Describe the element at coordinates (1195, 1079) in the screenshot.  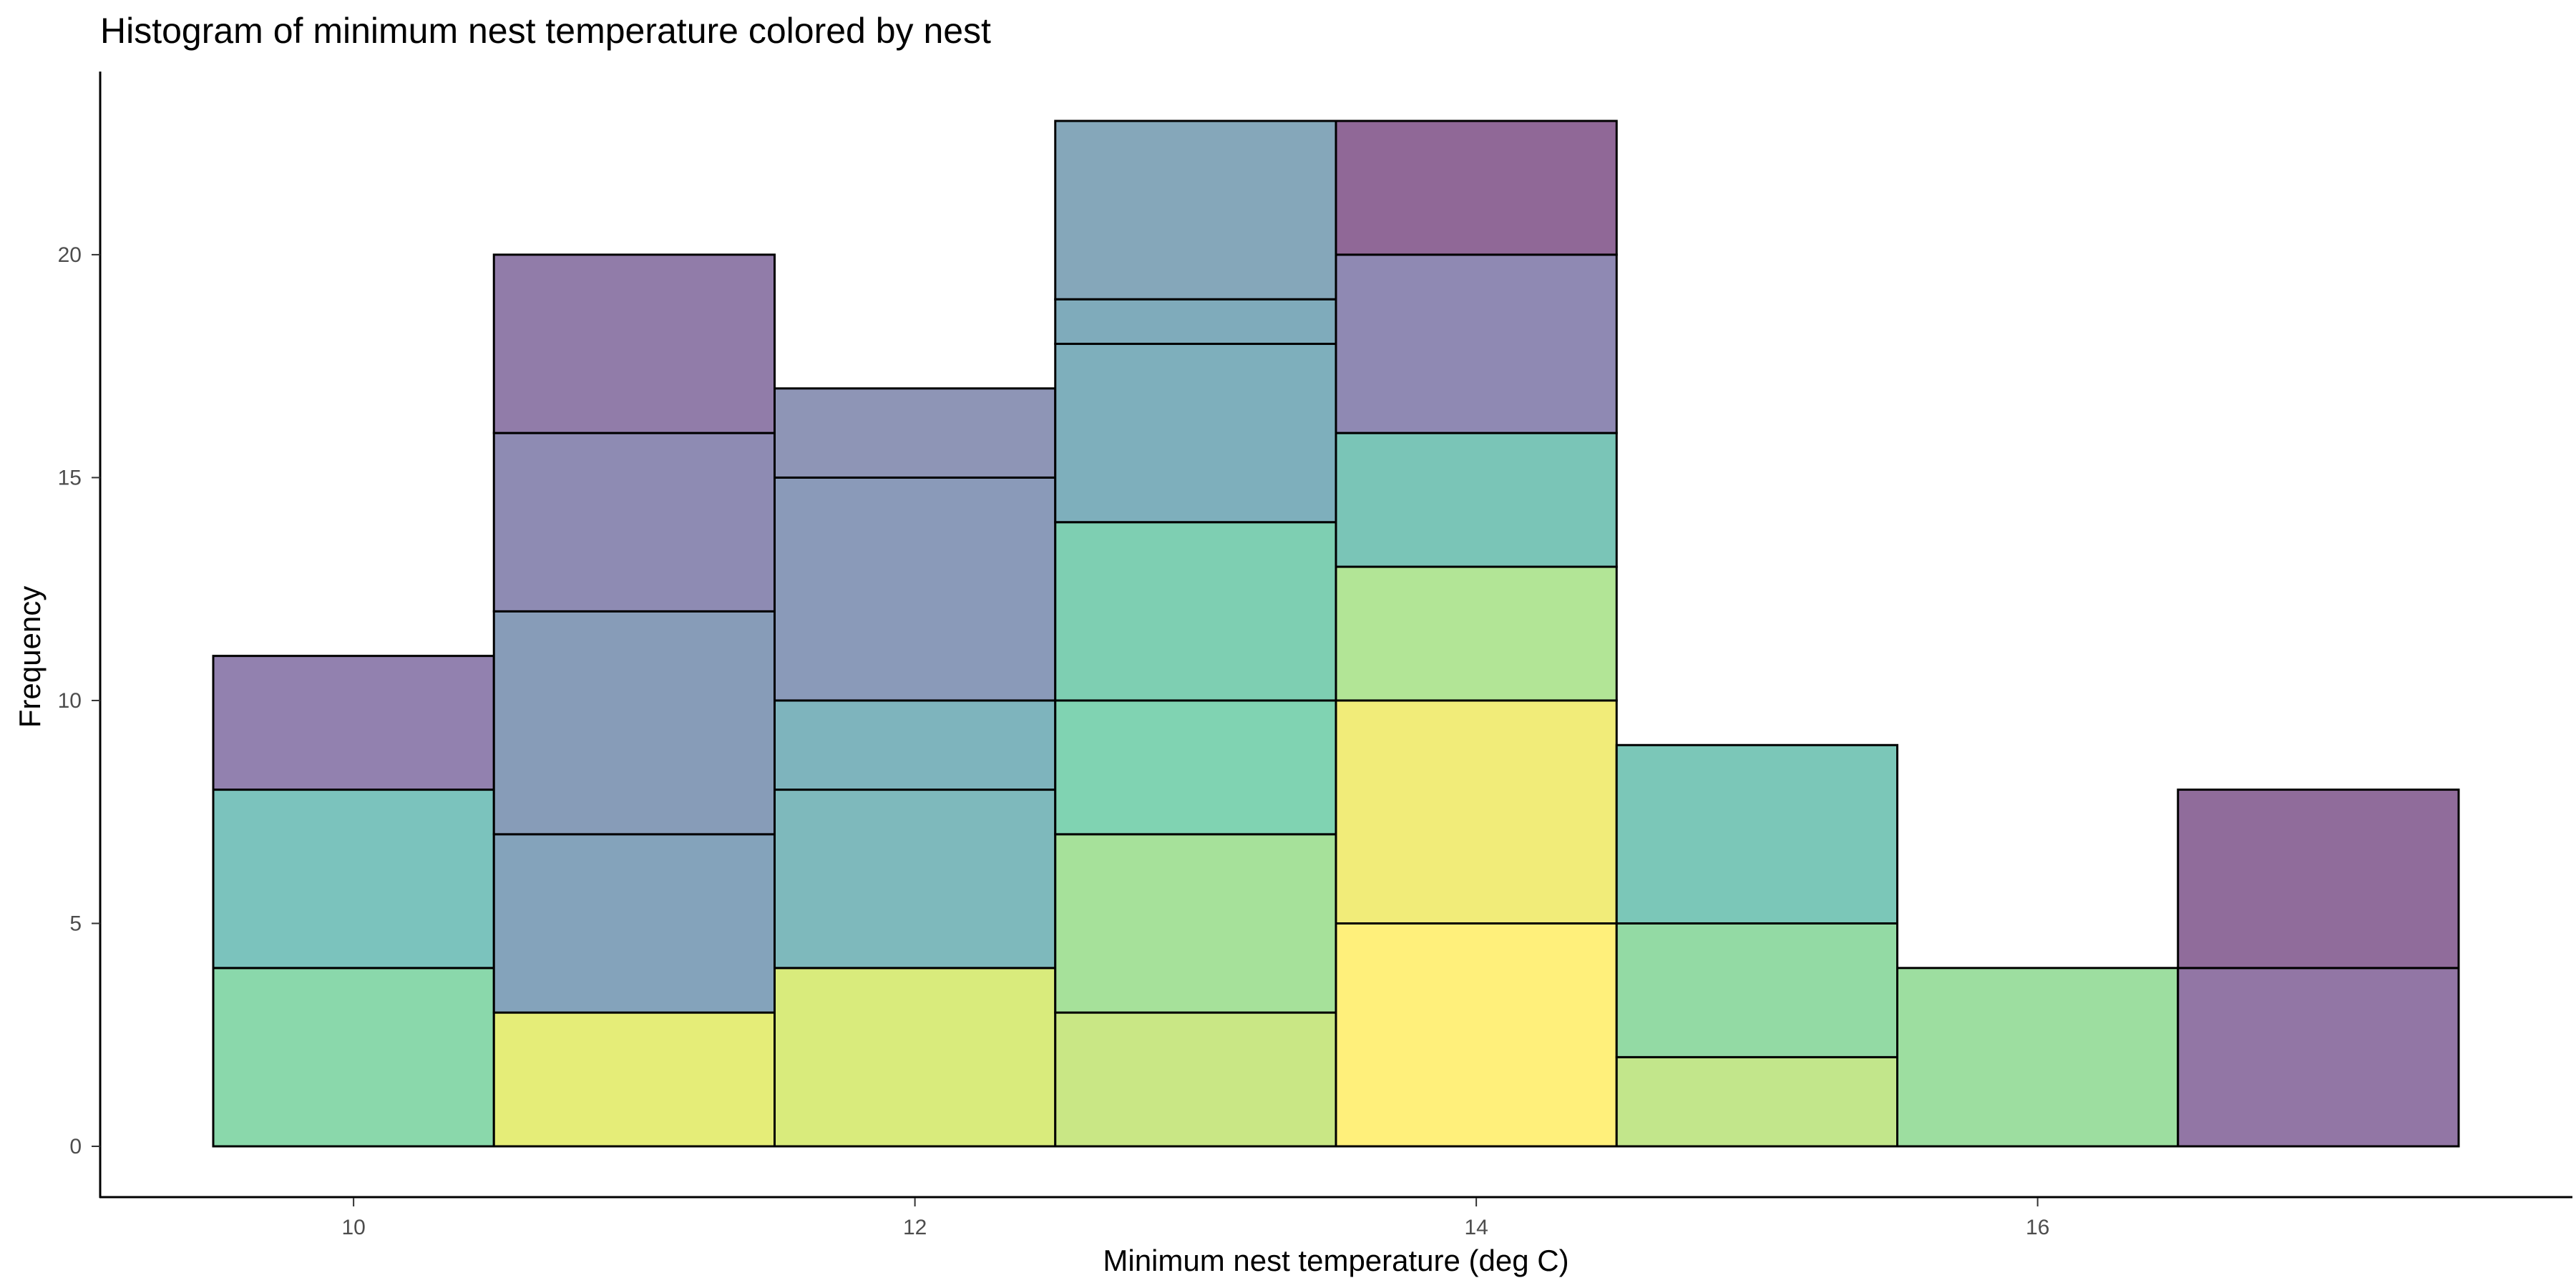
I see `bar-segment-bin4-seg1` at that location.